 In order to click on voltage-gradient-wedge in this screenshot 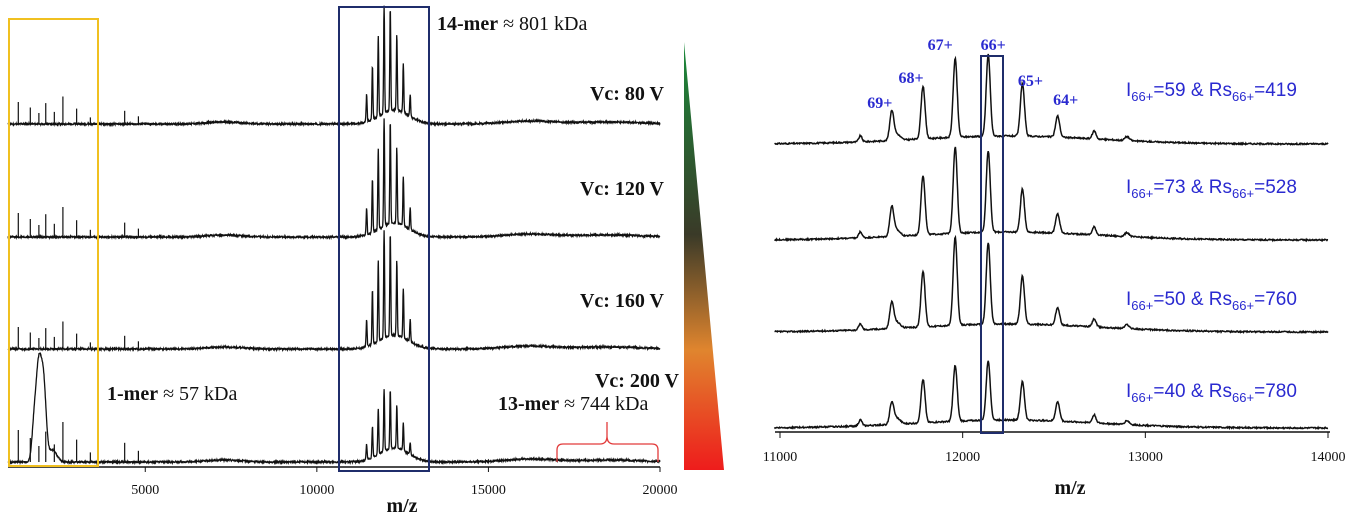, I will do `click(704, 256)`.